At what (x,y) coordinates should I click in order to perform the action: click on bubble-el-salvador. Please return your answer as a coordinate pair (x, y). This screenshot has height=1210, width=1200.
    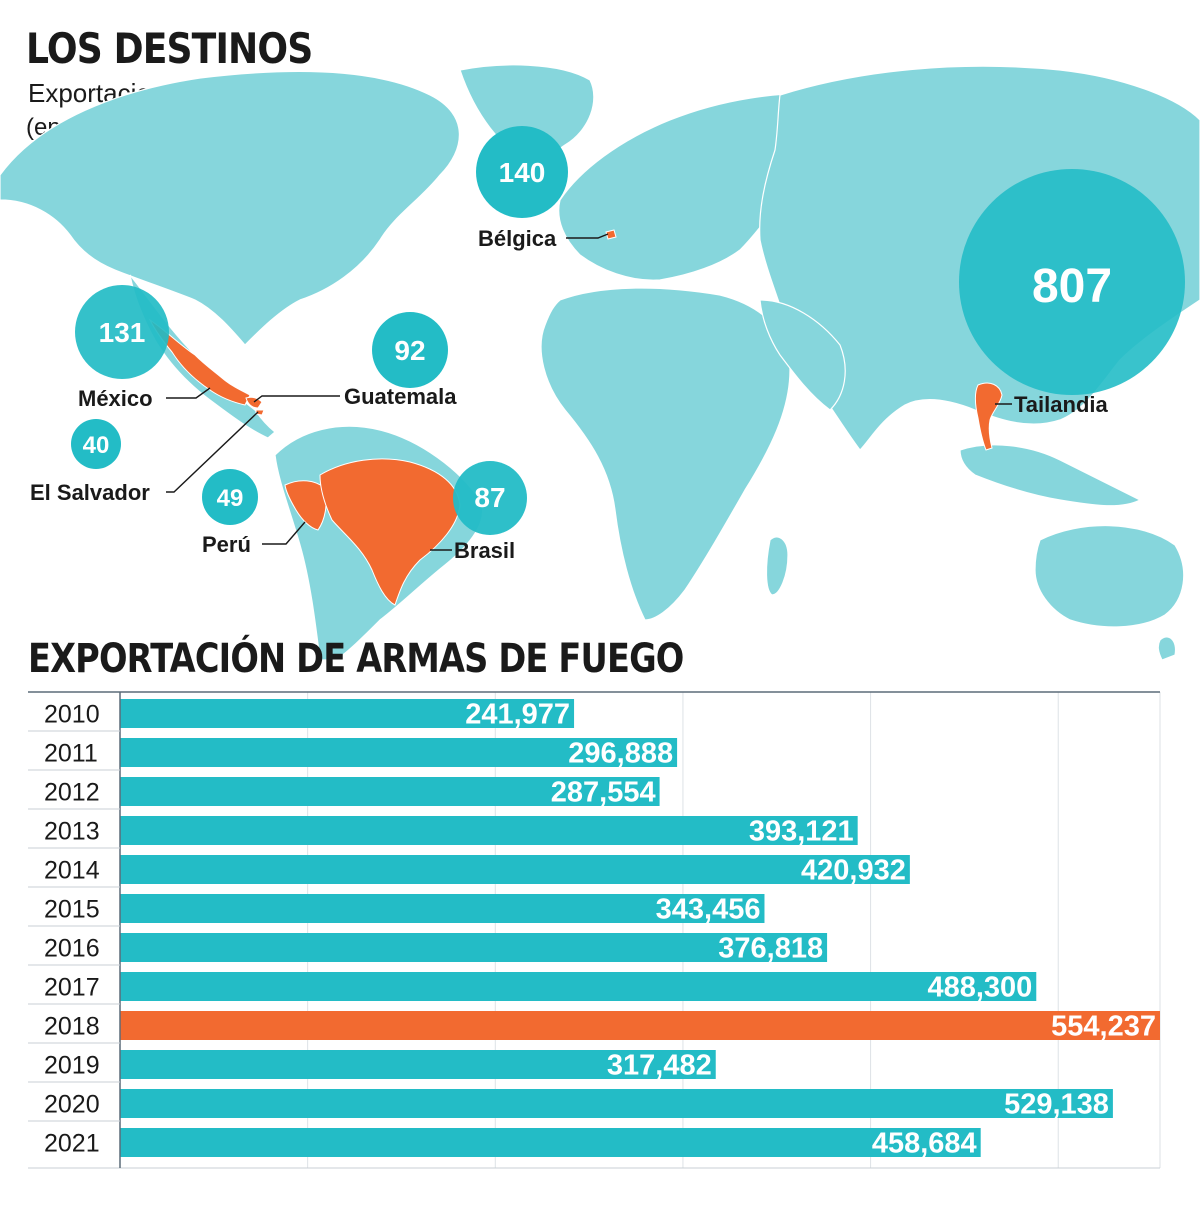
    Looking at the image, I should click on (96, 444).